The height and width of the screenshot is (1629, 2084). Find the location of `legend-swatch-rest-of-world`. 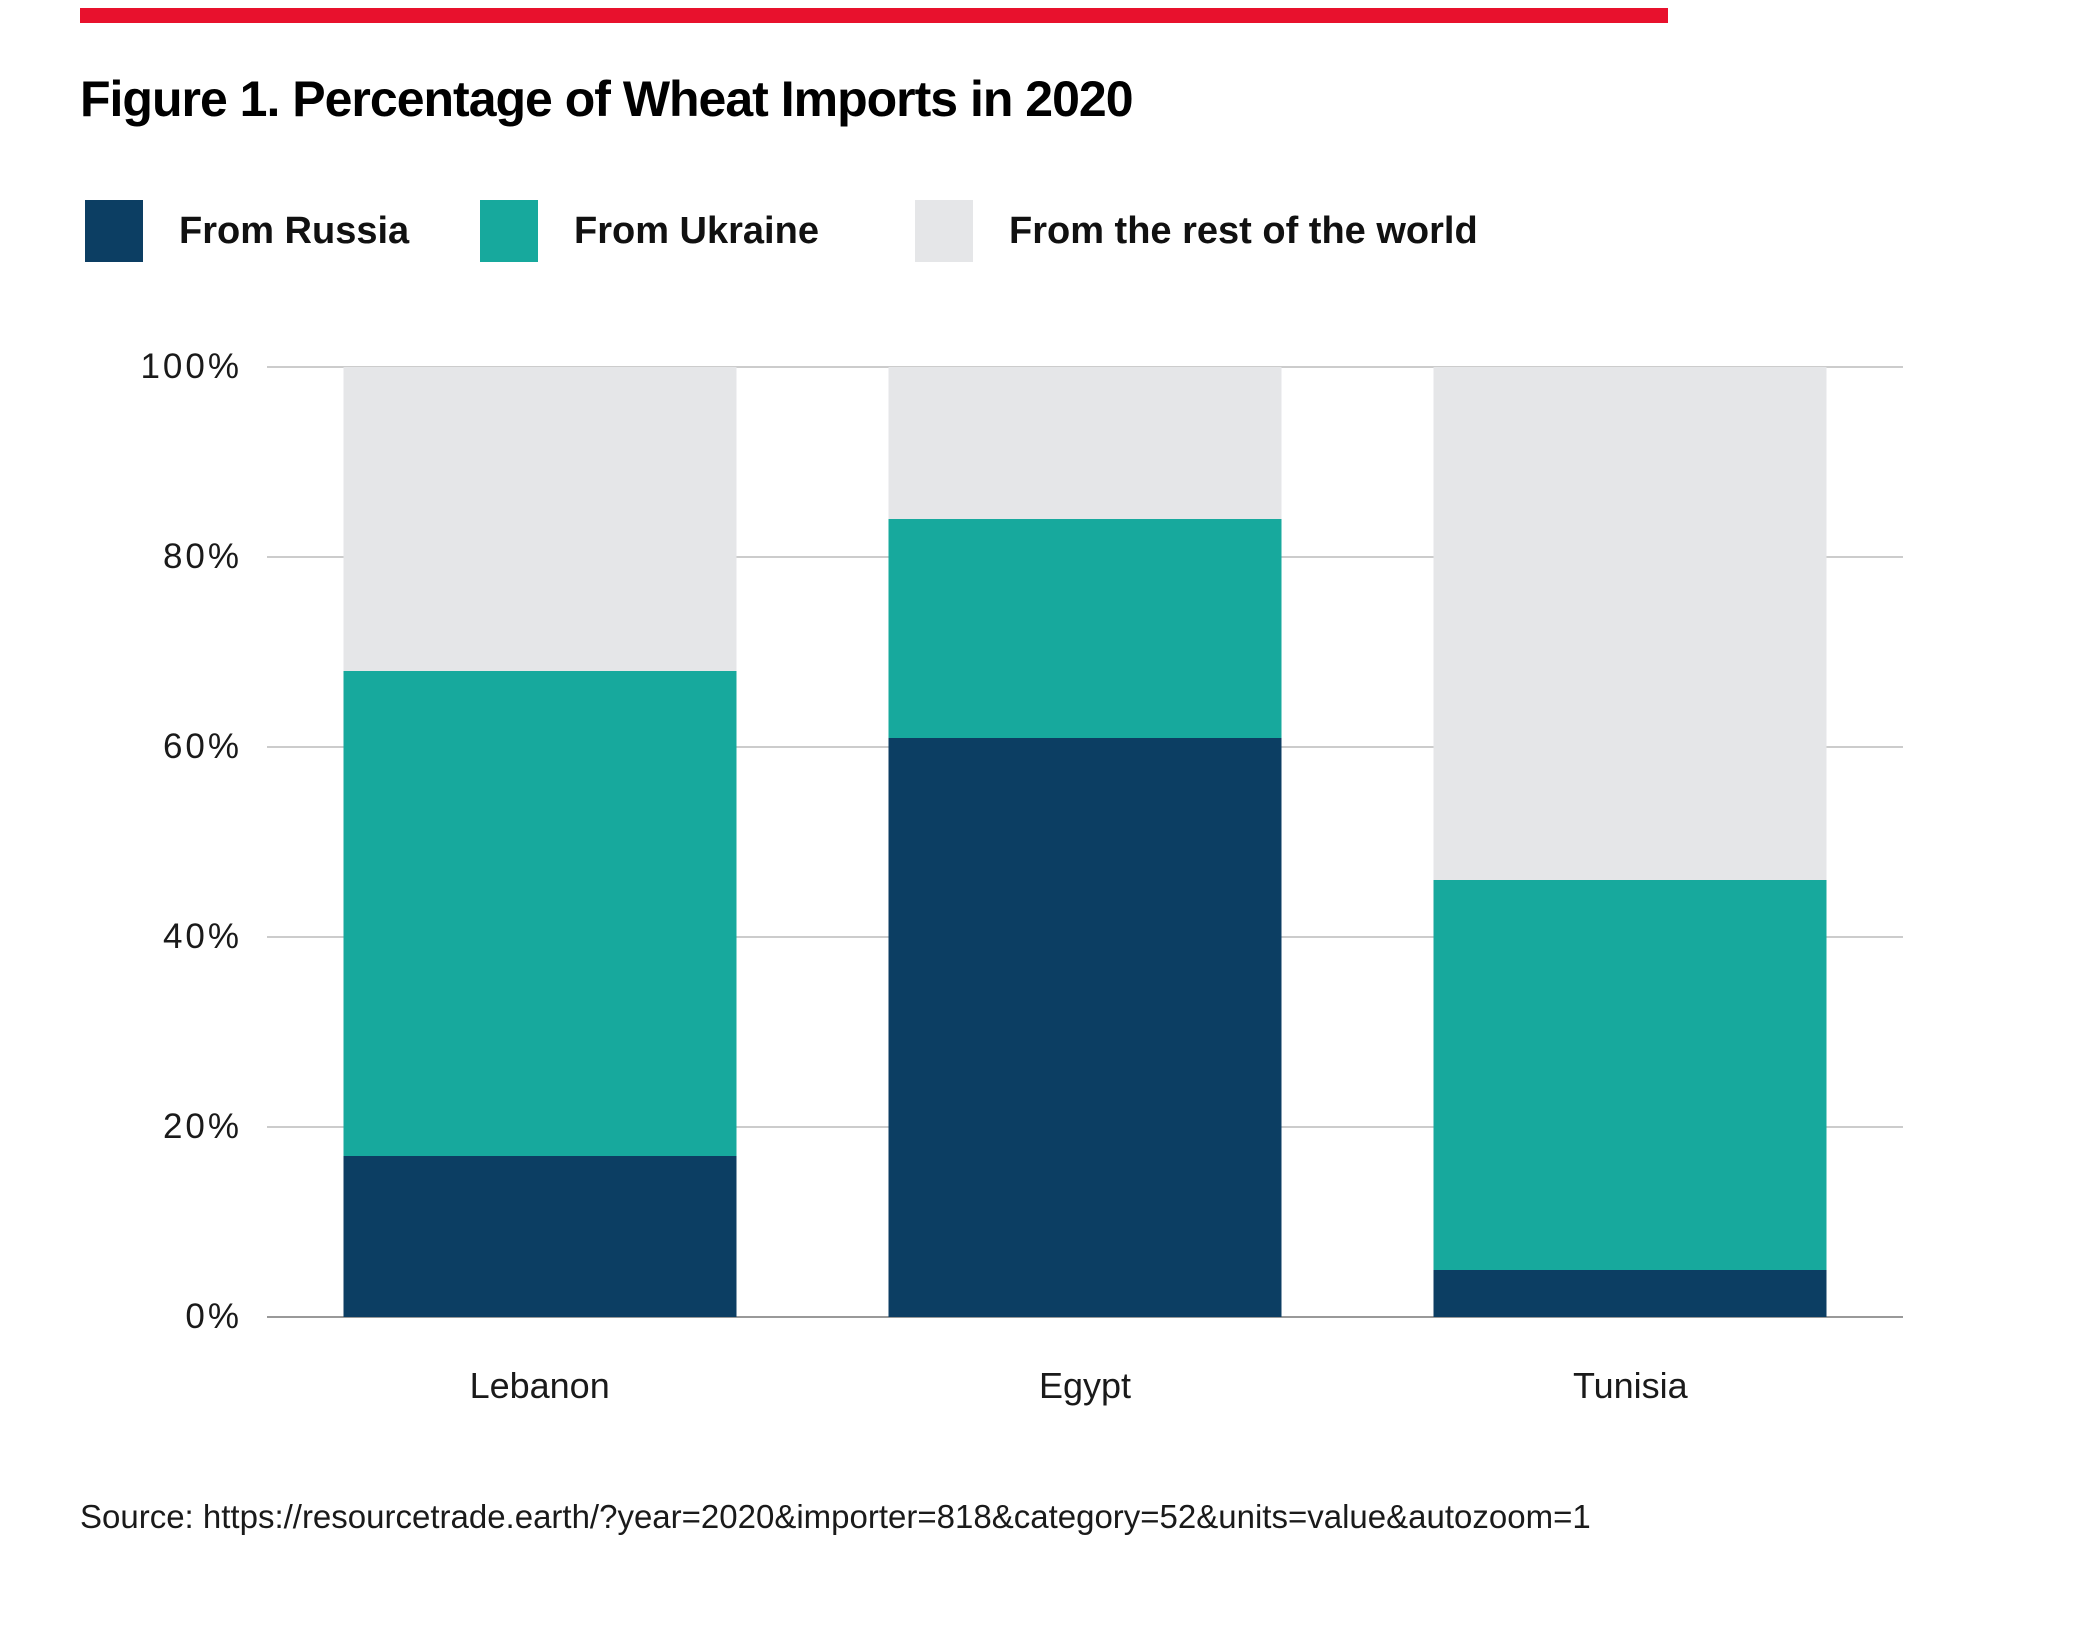

legend-swatch-rest-of-world is located at coordinates (944, 231).